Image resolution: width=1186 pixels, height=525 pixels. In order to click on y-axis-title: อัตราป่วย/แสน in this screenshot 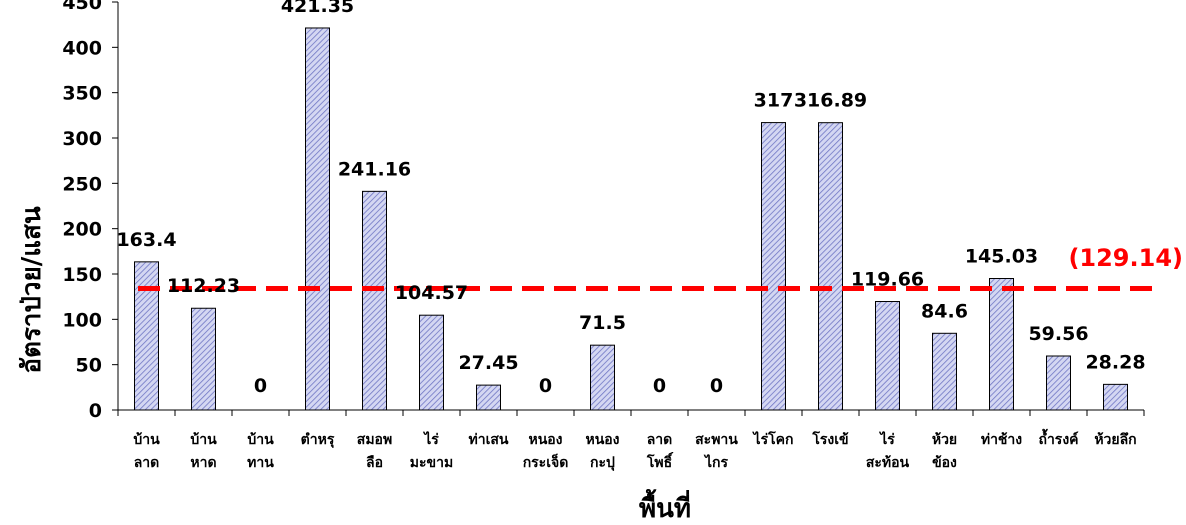, I will do `click(32, 290)`.